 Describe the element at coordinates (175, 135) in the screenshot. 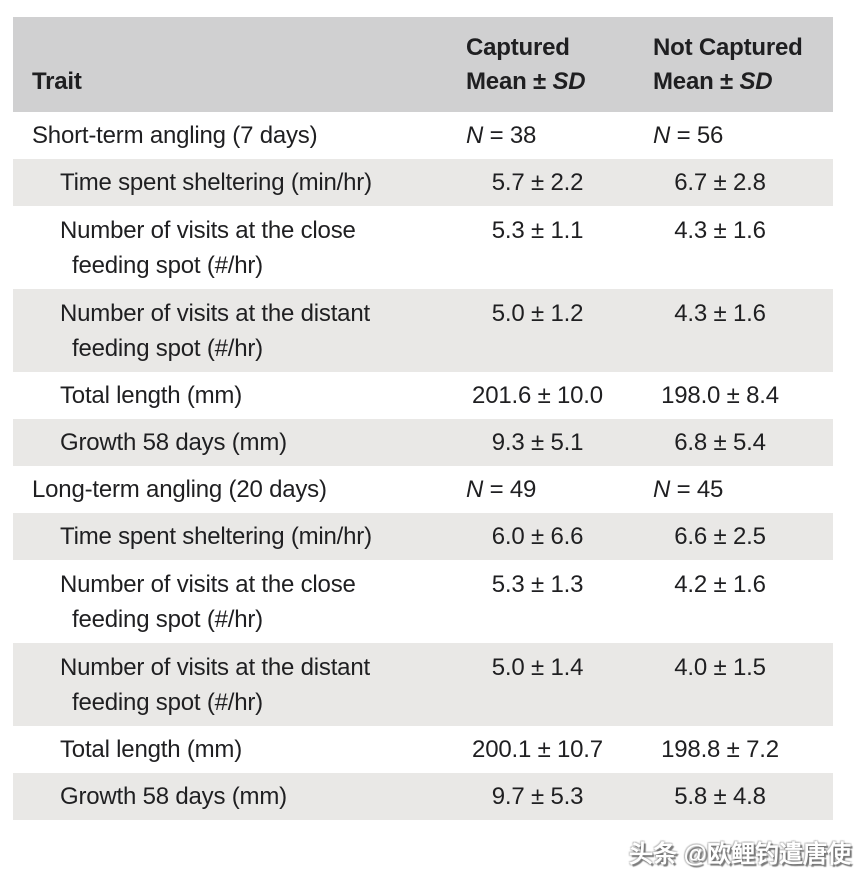

I see `trait-label: Short-term angling (7 days)` at that location.